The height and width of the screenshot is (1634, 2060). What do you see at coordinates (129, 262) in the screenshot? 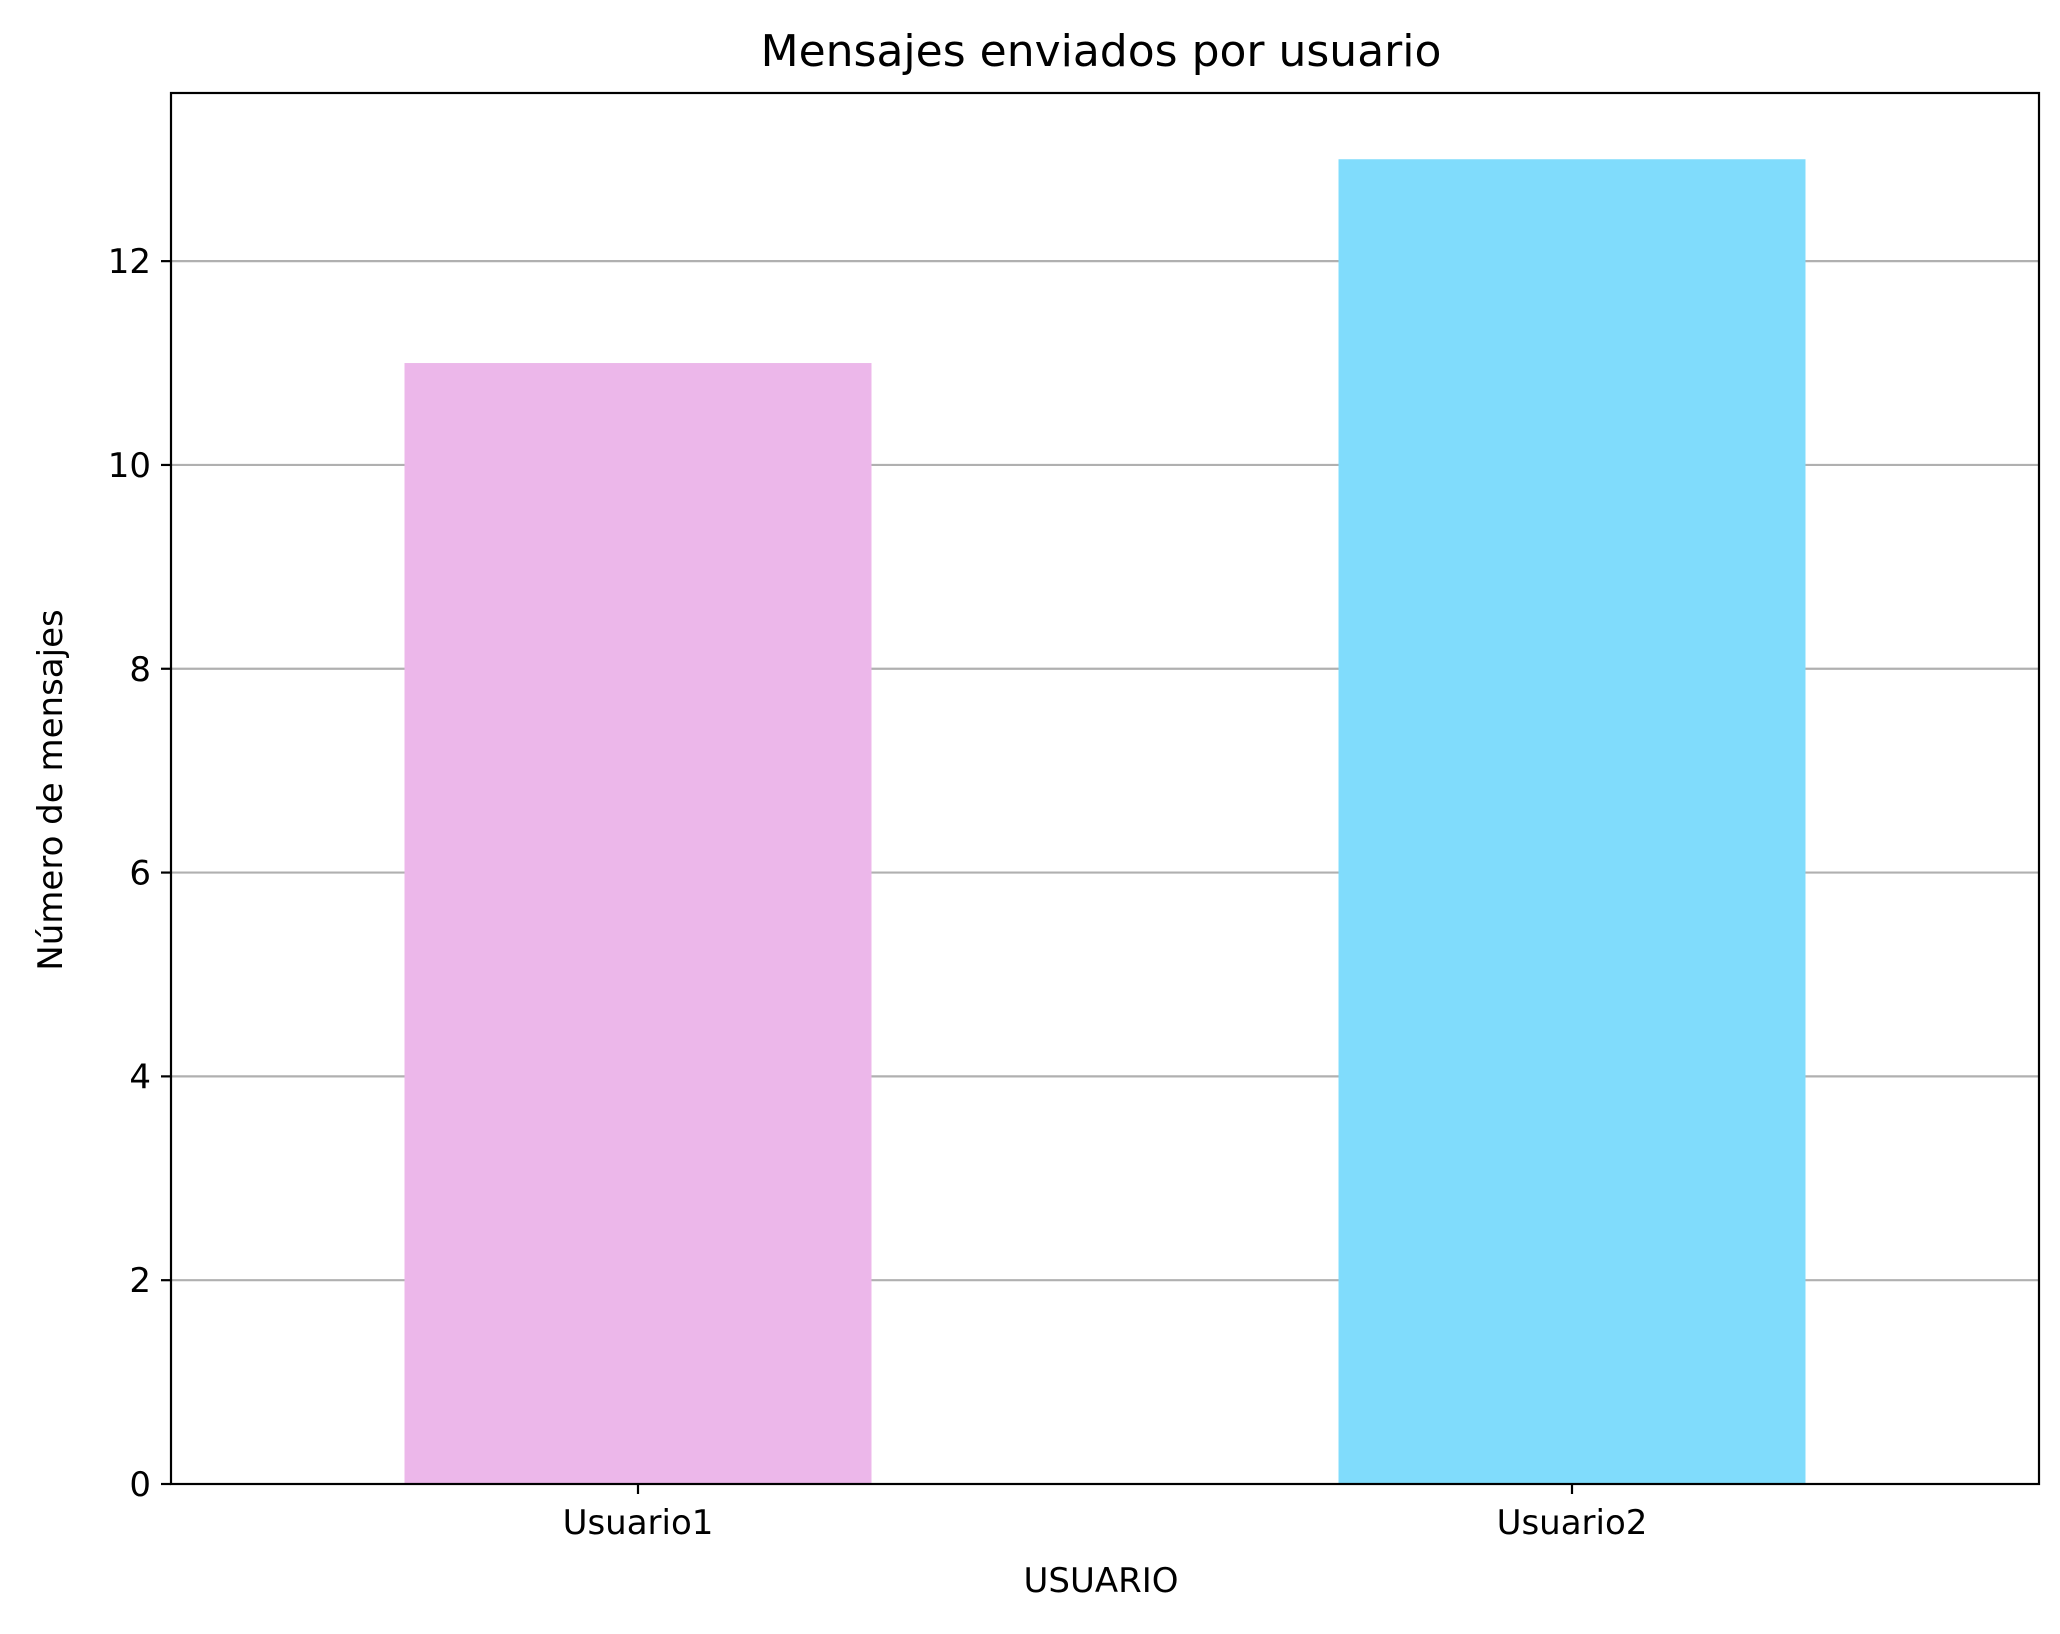
I see `y-tick-label: 12` at bounding box center [129, 262].